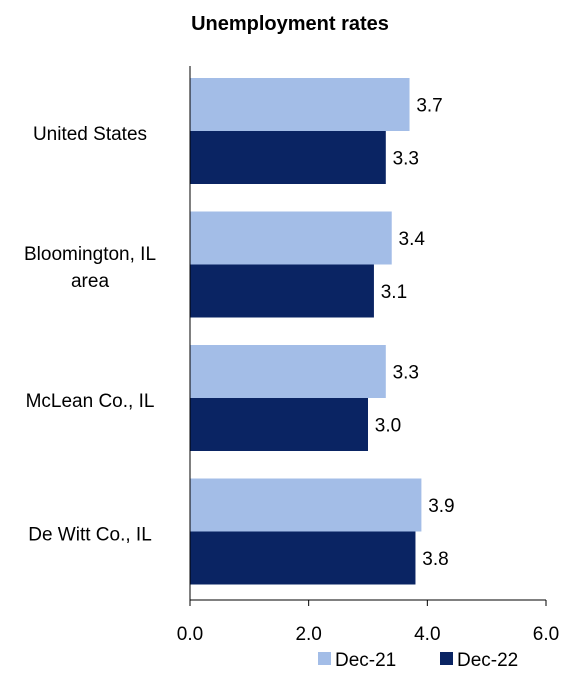  I want to click on legend-swatch-dec22, so click(446, 658).